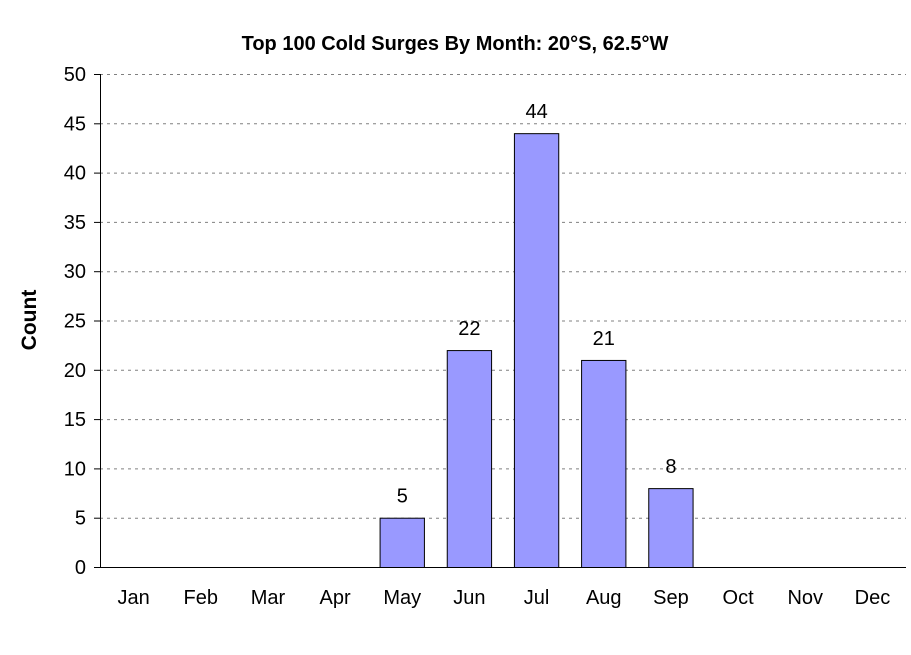 The image size is (911, 655). Describe the element at coordinates (402, 543) in the screenshot. I see `bar-may` at that location.